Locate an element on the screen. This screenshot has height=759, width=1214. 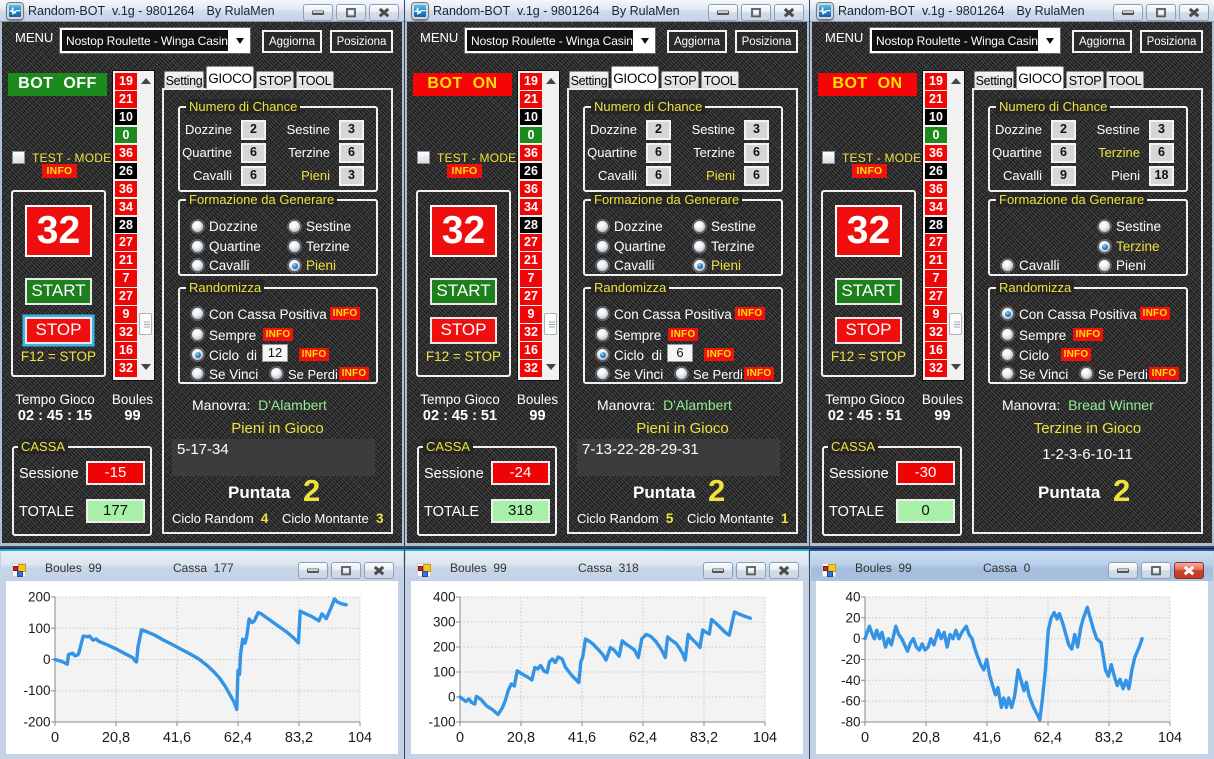
svg-text: 300 is located at coordinates (444, 622).